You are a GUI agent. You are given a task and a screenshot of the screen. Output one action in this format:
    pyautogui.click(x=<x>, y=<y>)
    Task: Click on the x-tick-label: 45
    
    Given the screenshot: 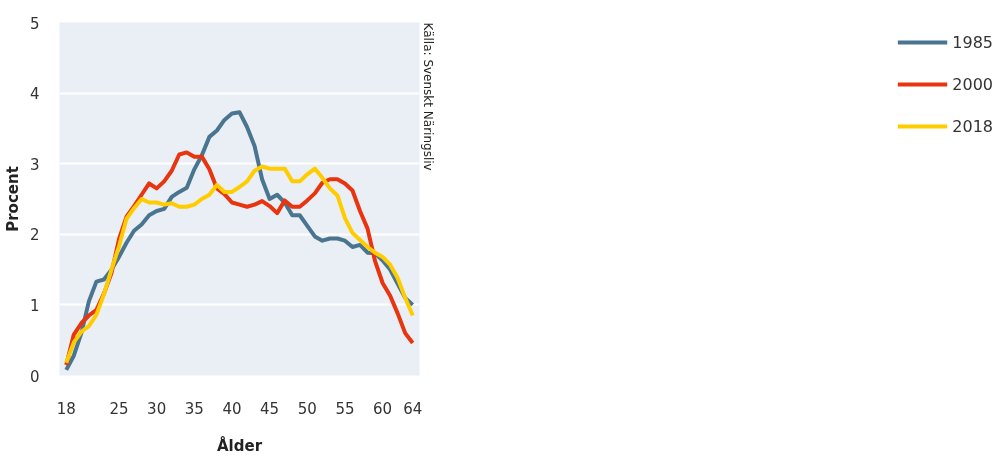 What is the action you would take?
    pyautogui.click(x=270, y=408)
    